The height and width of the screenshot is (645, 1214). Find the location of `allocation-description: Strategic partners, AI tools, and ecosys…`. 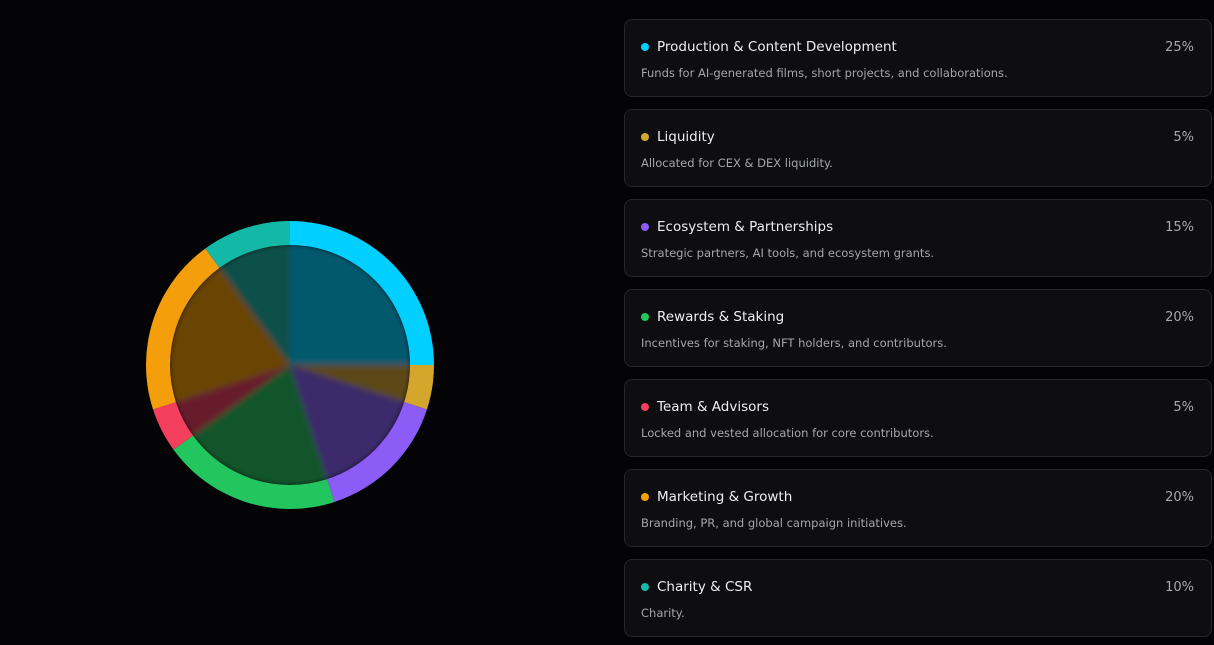

allocation-description: Strategic partners, AI tools, and ecosys… is located at coordinates (788, 253).